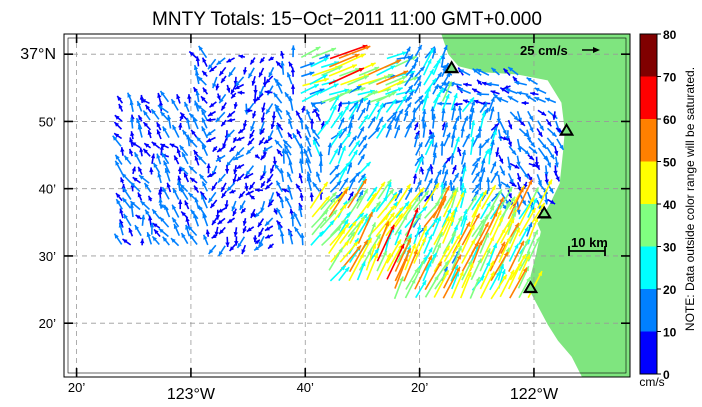  What do you see at coordinates (452, 67) in the screenshot?
I see `radar-site-marker` at bounding box center [452, 67].